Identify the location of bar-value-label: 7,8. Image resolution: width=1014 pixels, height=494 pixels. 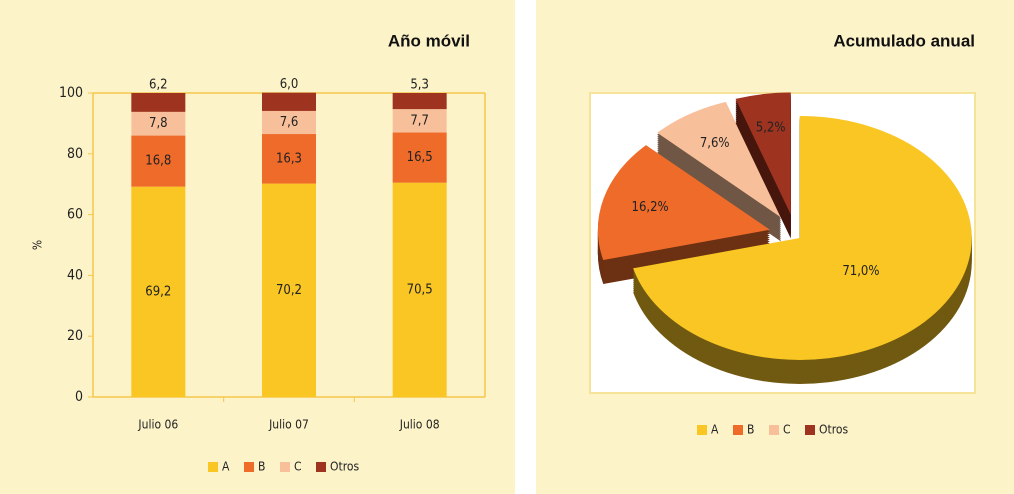
(158, 123).